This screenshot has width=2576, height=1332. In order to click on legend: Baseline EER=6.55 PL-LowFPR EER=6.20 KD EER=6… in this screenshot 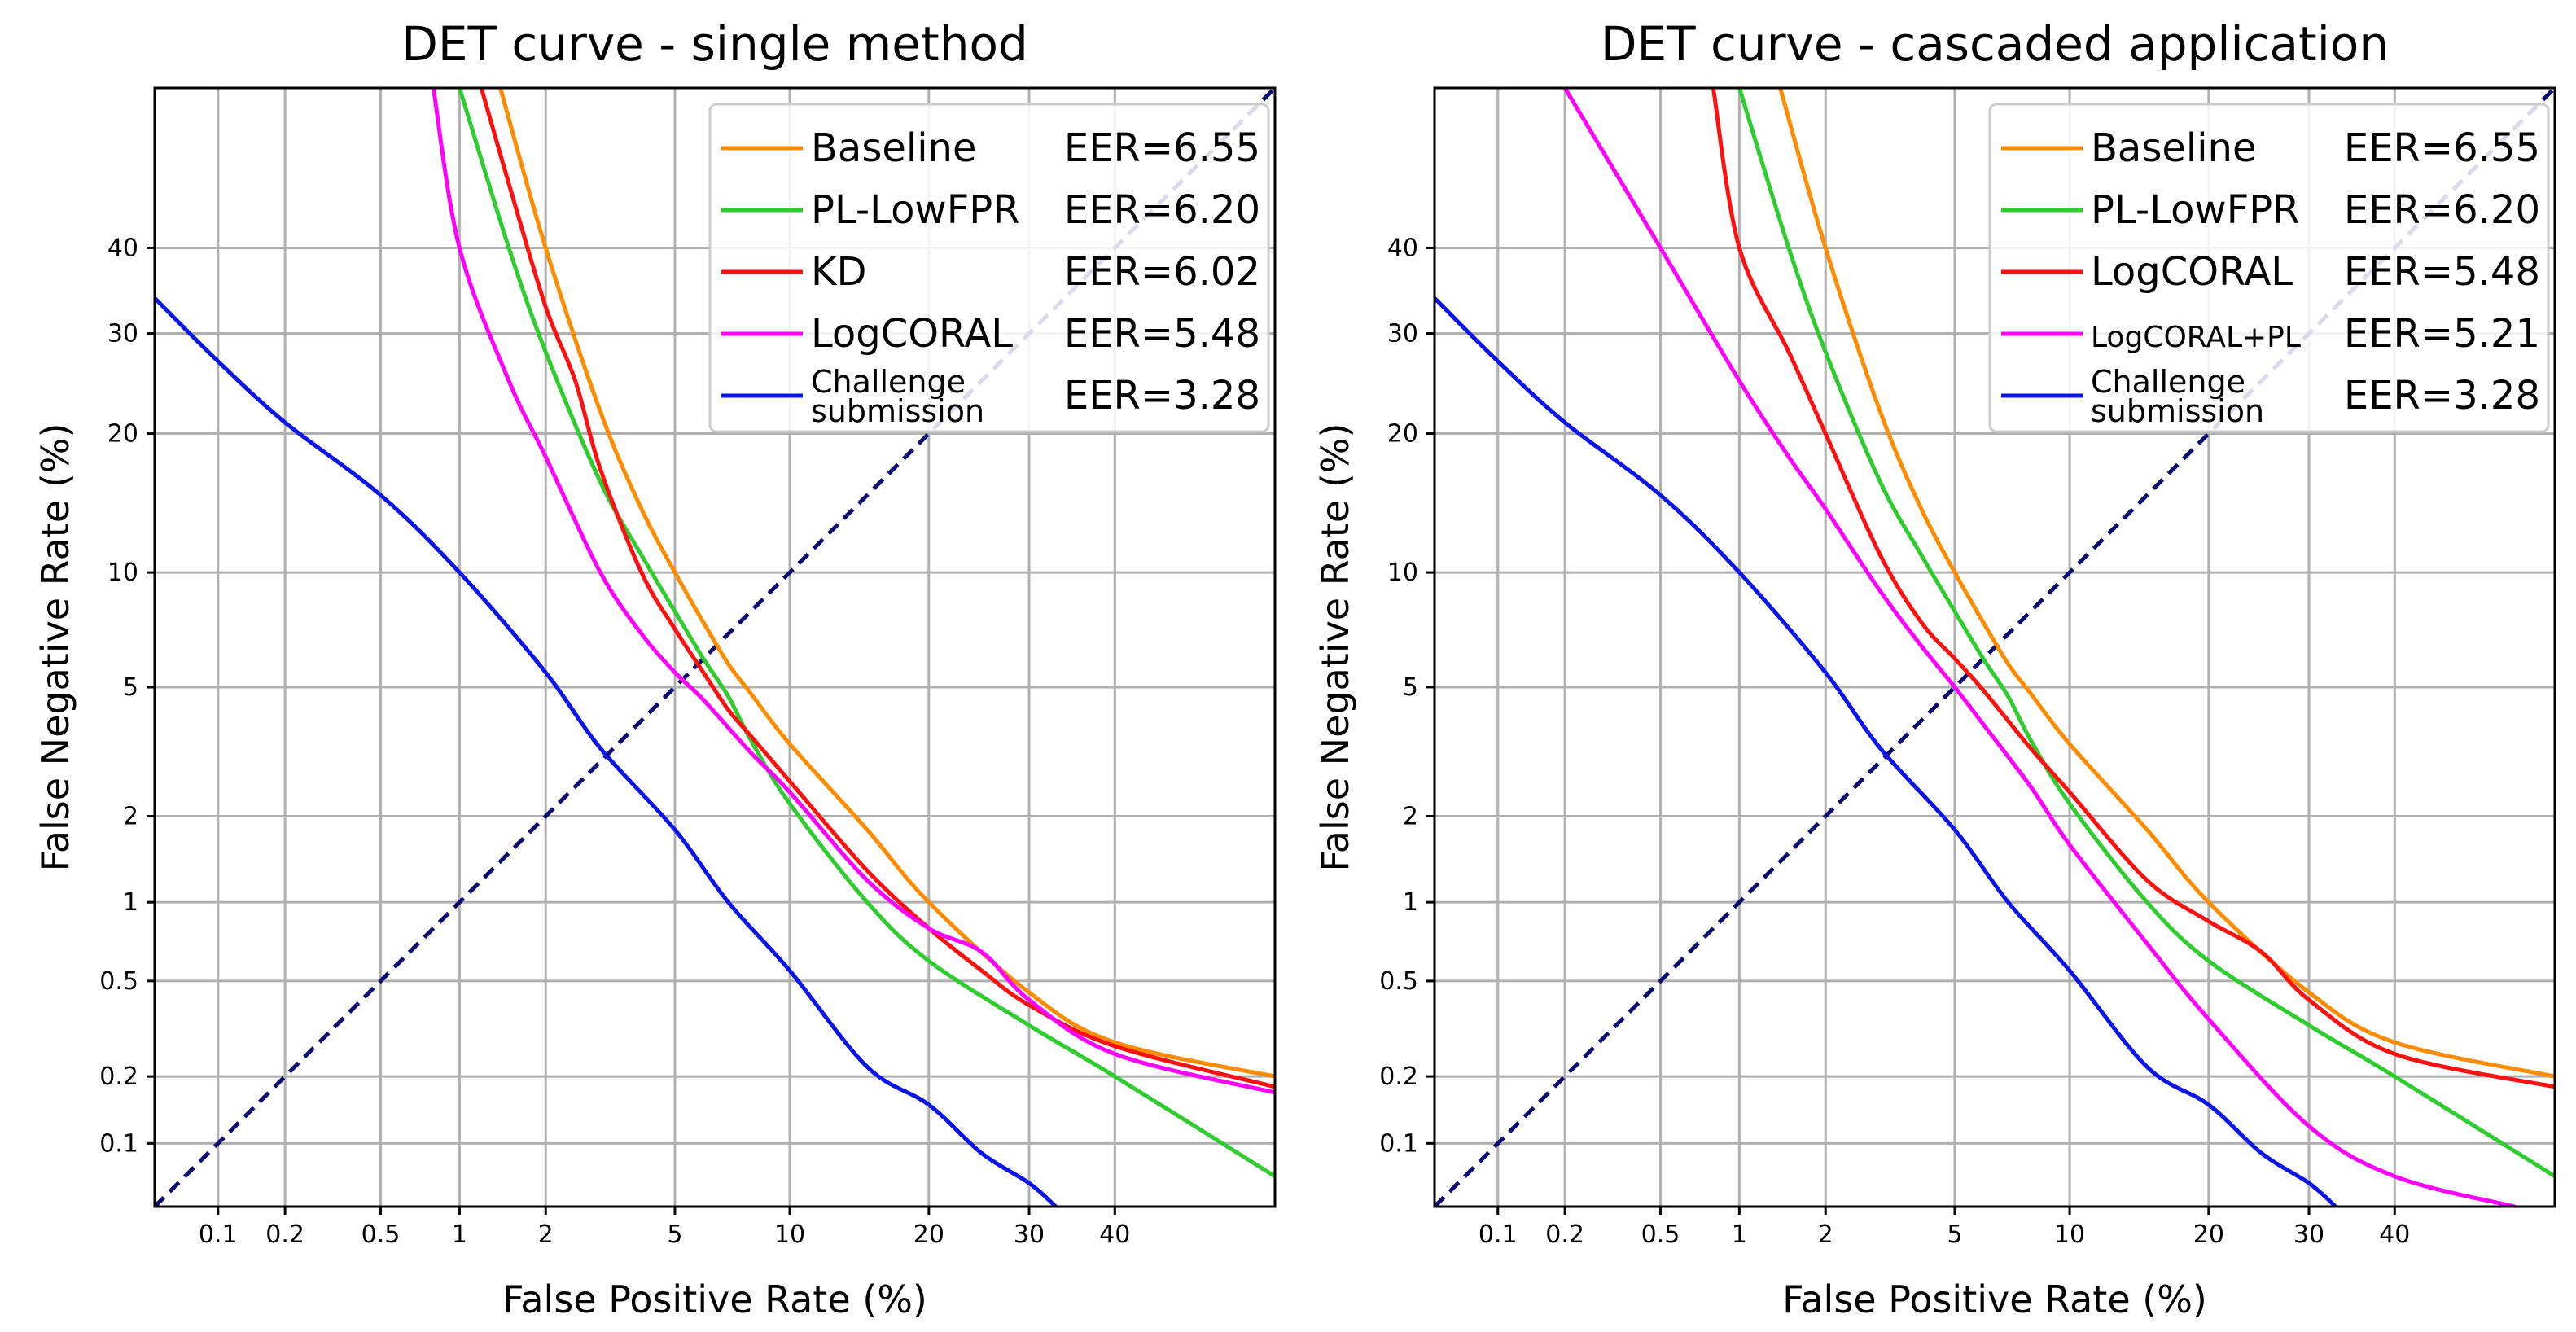, I will do `click(989, 268)`.